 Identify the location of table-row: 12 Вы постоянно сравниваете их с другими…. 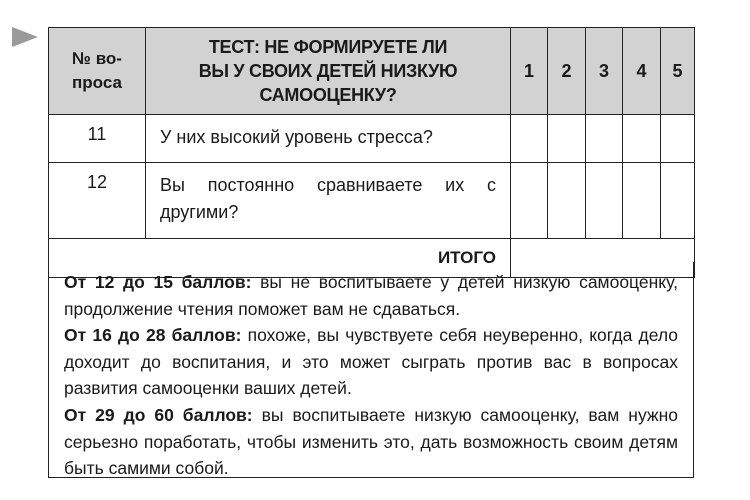
(371, 200).